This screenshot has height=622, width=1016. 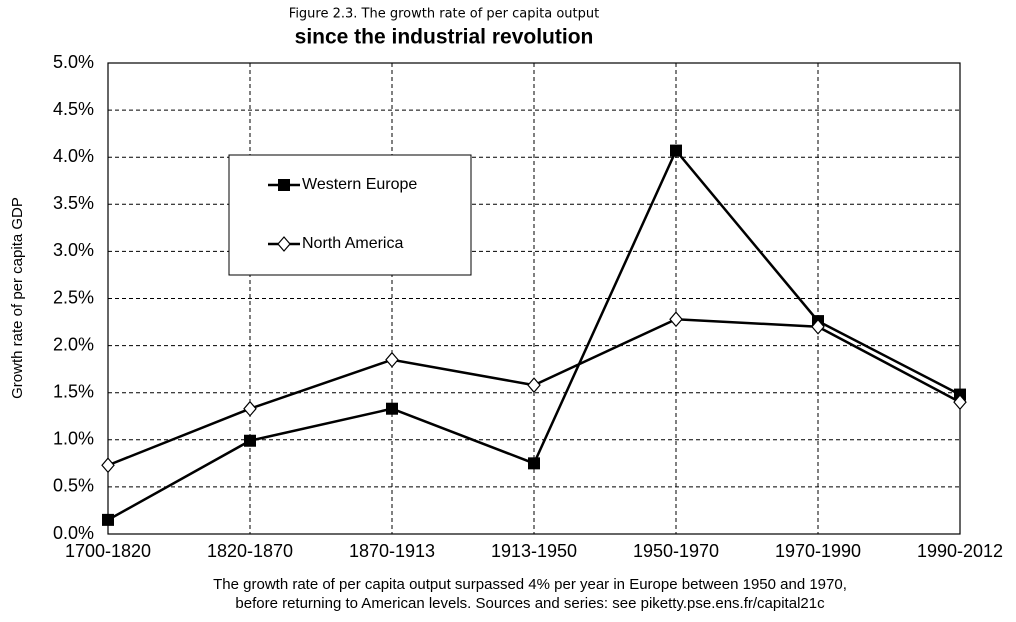 What do you see at coordinates (108, 551) in the screenshot?
I see `x-tick-label: 1700-1820` at bounding box center [108, 551].